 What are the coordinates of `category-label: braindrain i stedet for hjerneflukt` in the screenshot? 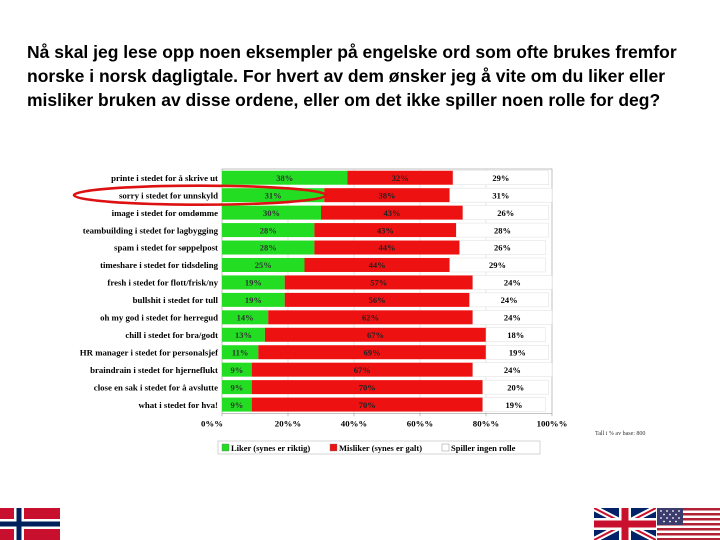 It's located at (154, 370).